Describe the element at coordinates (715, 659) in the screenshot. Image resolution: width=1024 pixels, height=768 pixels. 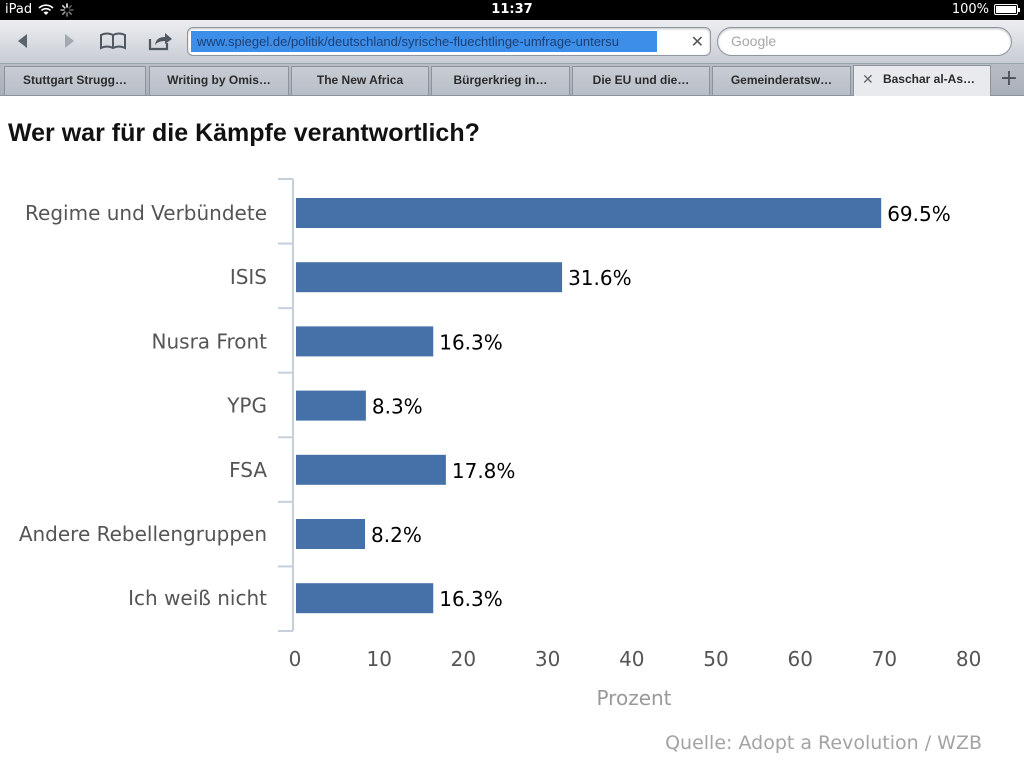
I see `x-tick-label: 50` at that location.